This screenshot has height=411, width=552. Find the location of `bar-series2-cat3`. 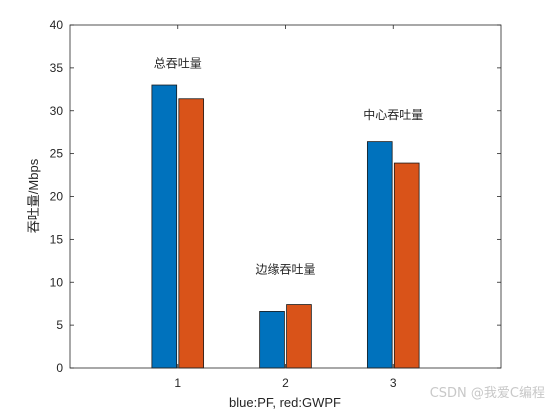

bar-series2-cat3 is located at coordinates (406, 265).